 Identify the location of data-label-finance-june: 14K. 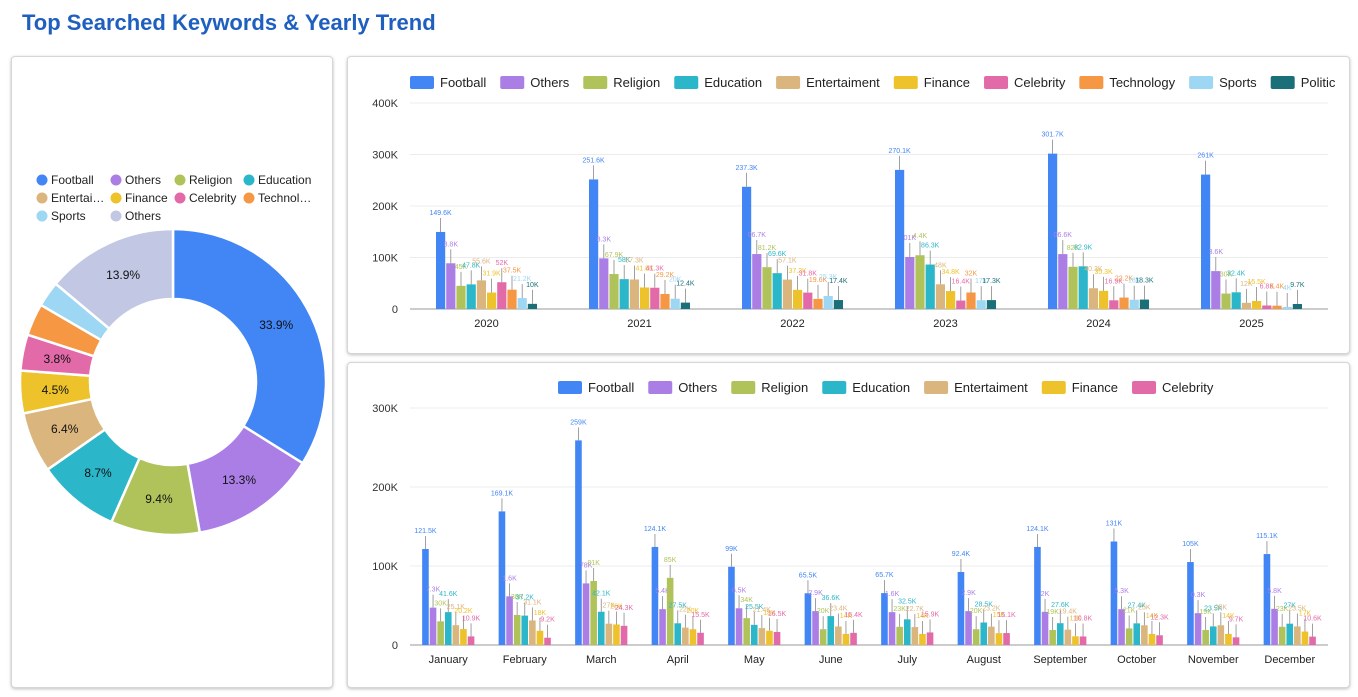
(846, 616).